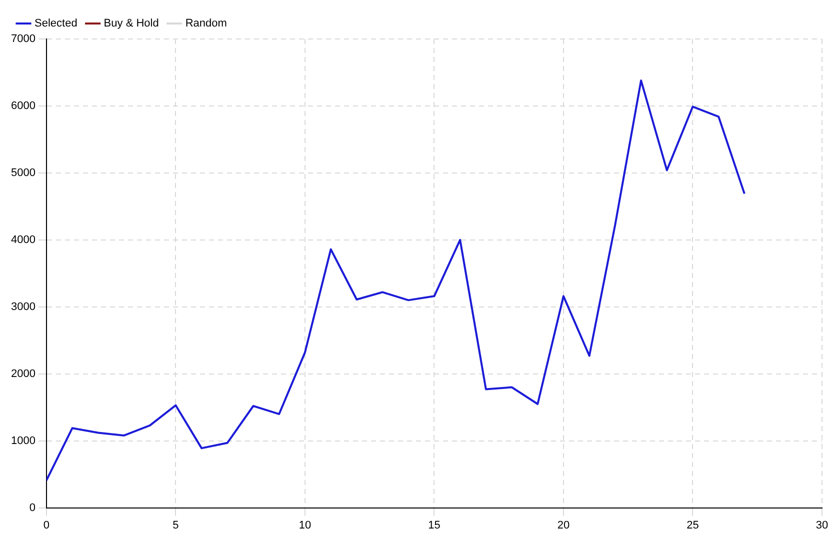 This screenshot has height=543, width=840. I want to click on y-tick-label: 0, so click(32, 508).